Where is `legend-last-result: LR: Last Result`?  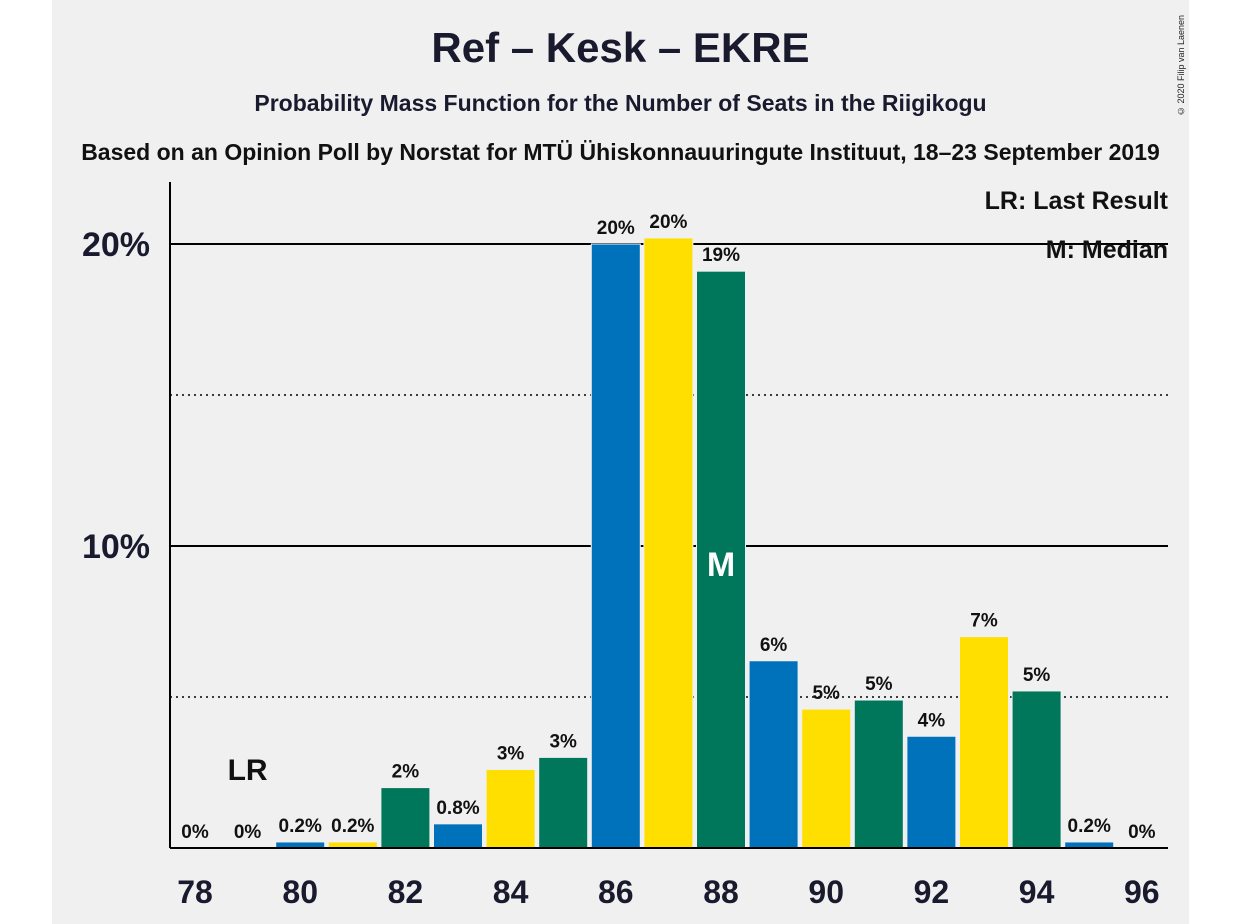 legend-last-result: LR: Last Result is located at coordinates (1077, 201).